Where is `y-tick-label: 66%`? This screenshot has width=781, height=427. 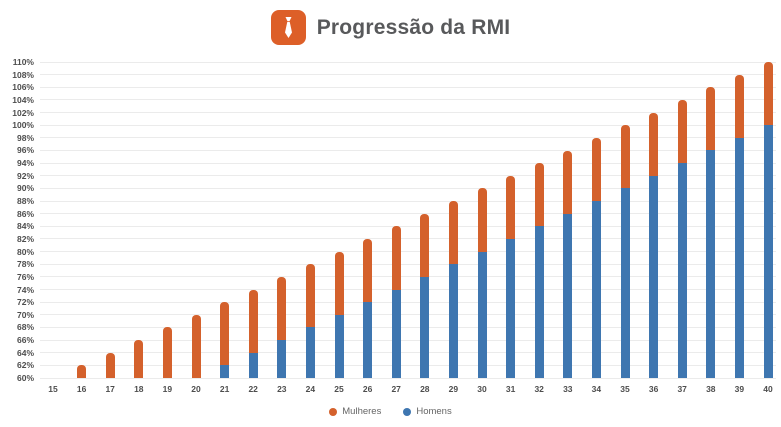 y-tick-label: 66% is located at coordinates (25, 340).